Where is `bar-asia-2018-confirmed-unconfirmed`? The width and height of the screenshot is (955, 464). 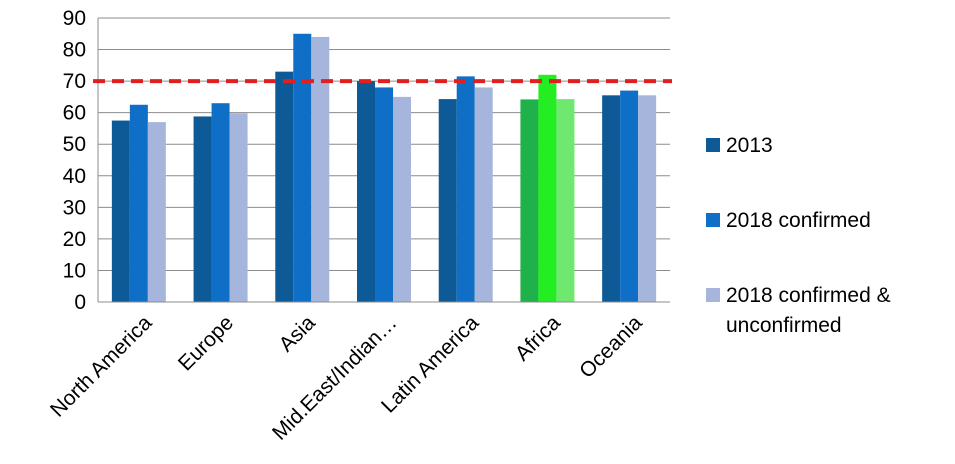 bar-asia-2018-confirmed-unconfirmed is located at coordinates (320, 169).